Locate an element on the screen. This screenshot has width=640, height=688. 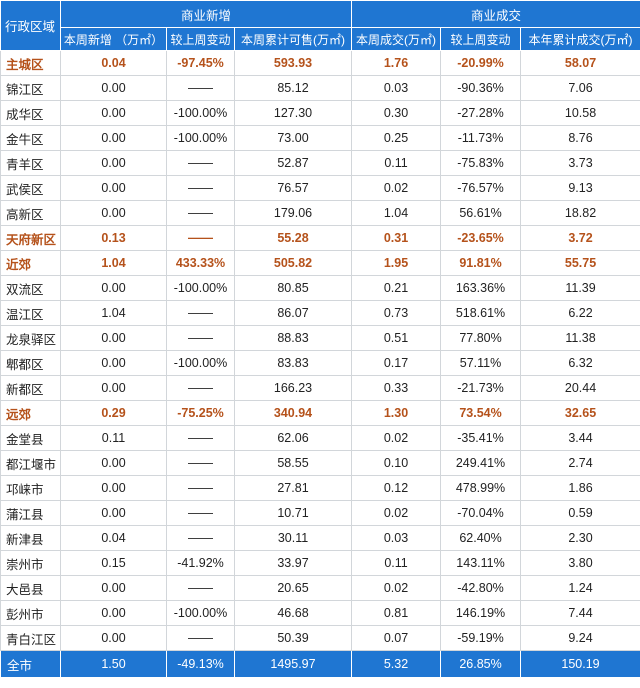
table-cell: -59.19% is located at coordinates (481, 638).